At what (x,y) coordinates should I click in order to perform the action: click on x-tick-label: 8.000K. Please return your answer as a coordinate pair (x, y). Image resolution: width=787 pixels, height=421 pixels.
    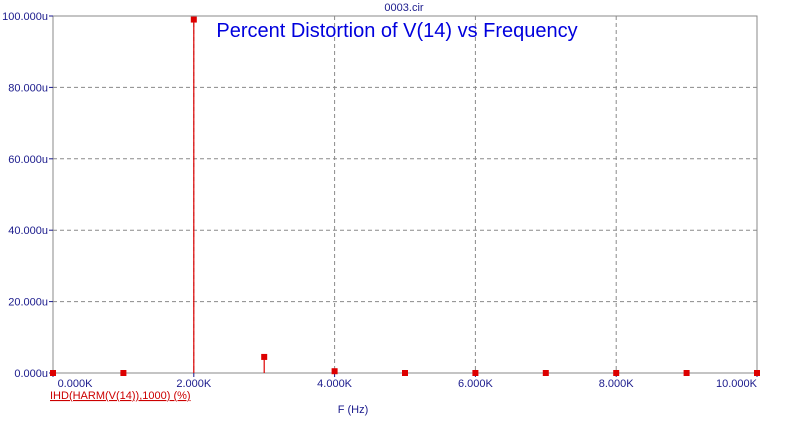
    Looking at the image, I should click on (617, 384).